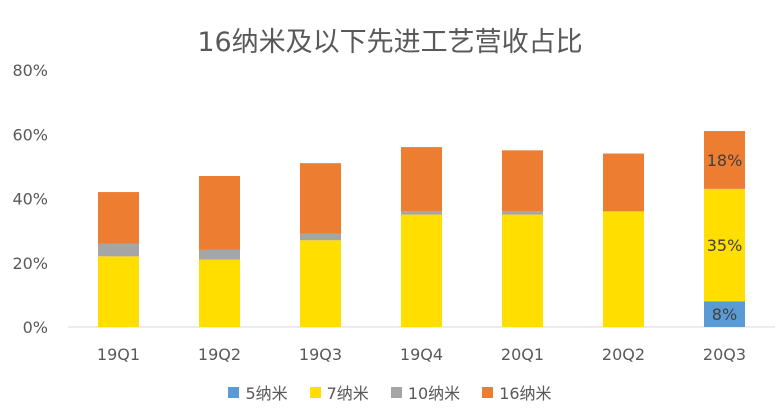 The width and height of the screenshot is (780, 415). I want to click on y-axis-ticks: 0% 20% 40% 60% 80%, so click(30, 199).